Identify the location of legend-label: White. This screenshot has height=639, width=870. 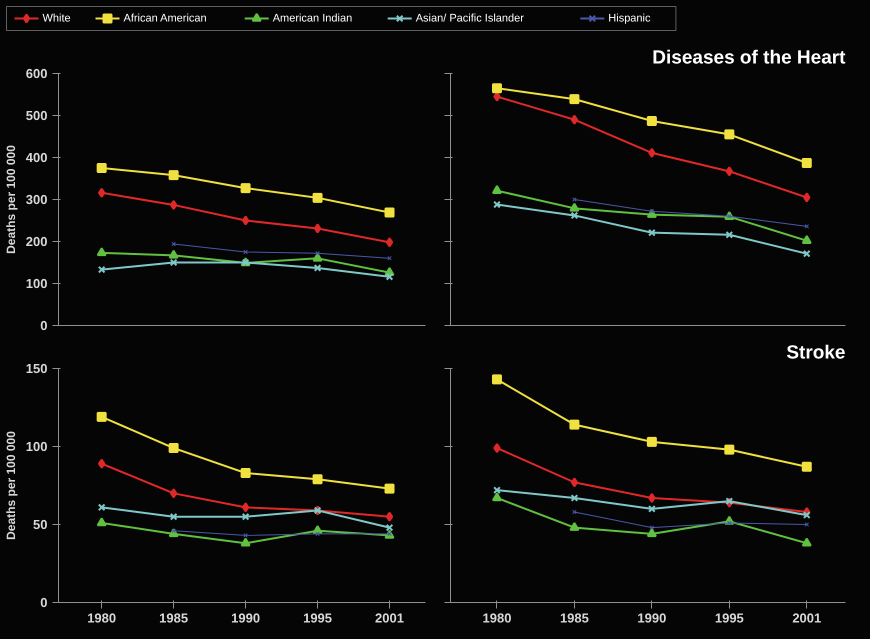
(56, 18).